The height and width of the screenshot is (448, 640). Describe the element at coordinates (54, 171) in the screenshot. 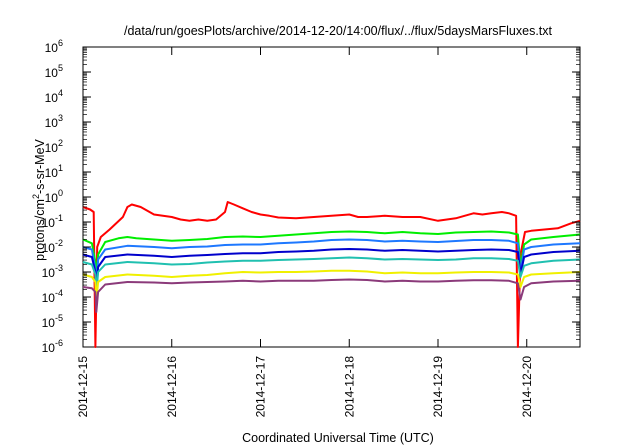

I see `y-tick-label: 10¹` at that location.